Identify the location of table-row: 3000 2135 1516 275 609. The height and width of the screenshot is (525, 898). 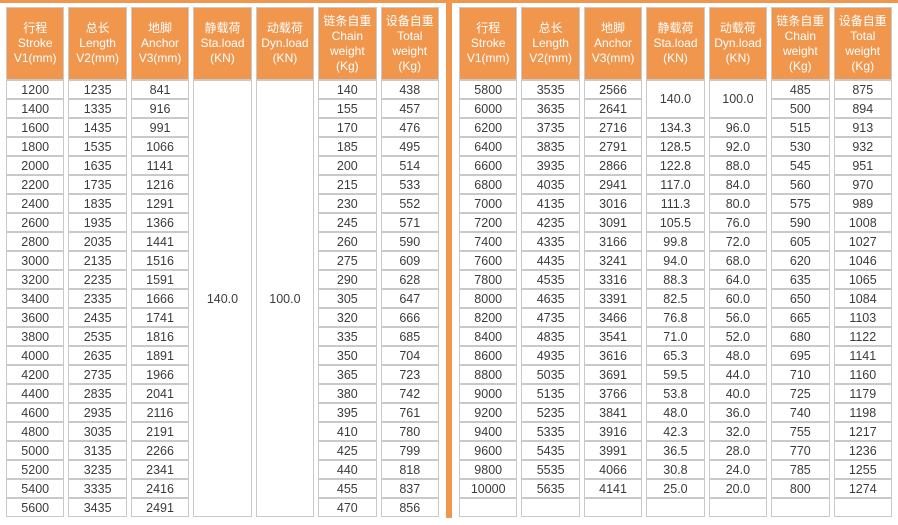
(222, 260).